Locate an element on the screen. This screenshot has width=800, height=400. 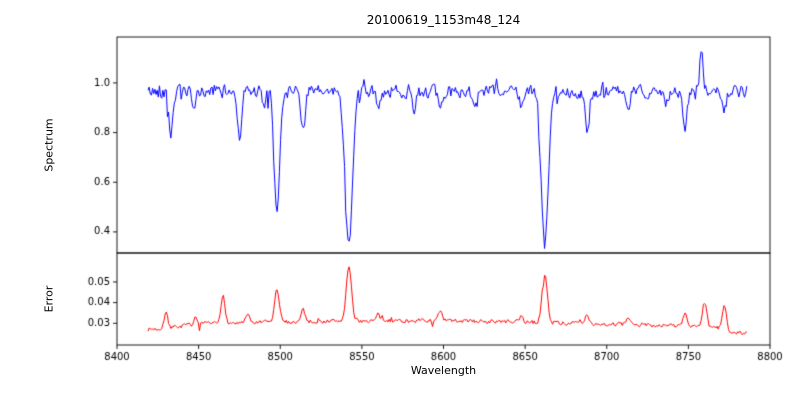
error-y-axis-label: Error is located at coordinates (49, 299).